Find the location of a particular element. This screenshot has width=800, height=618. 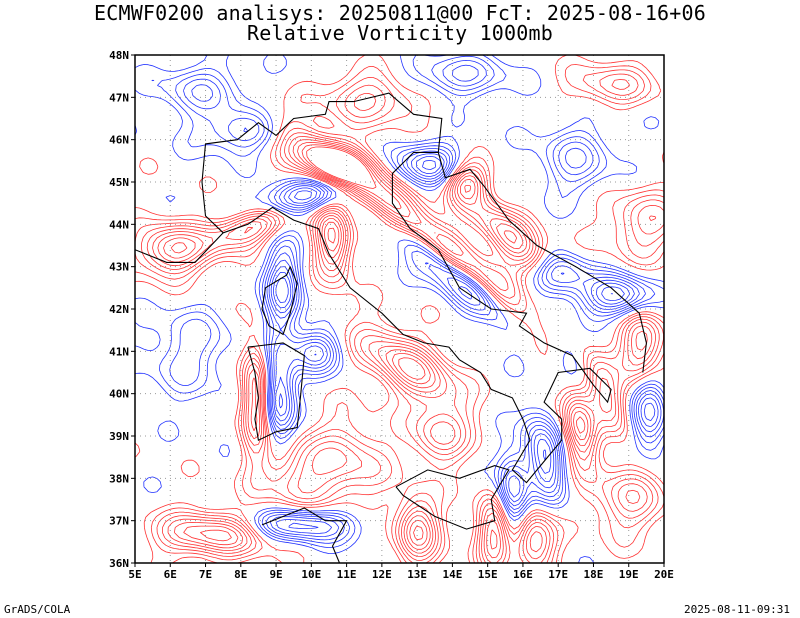

y-tick-label: 47N is located at coordinates (119, 97).